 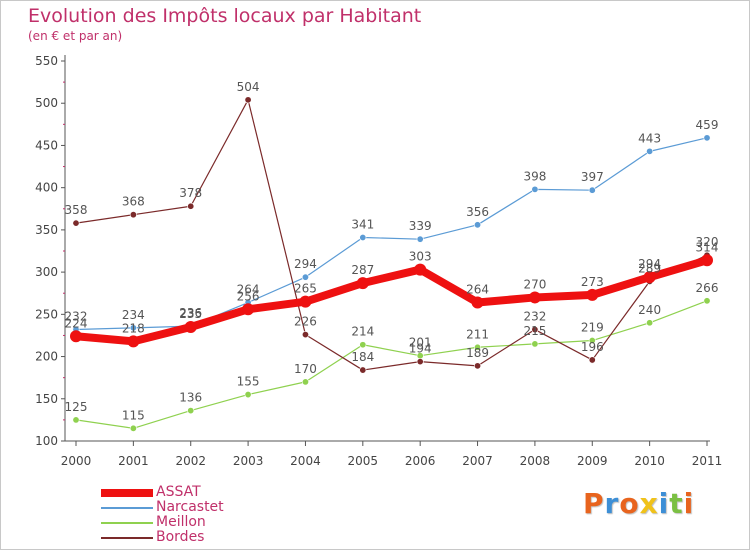 I want to click on x-tick-label: 2011, so click(x=707, y=461).